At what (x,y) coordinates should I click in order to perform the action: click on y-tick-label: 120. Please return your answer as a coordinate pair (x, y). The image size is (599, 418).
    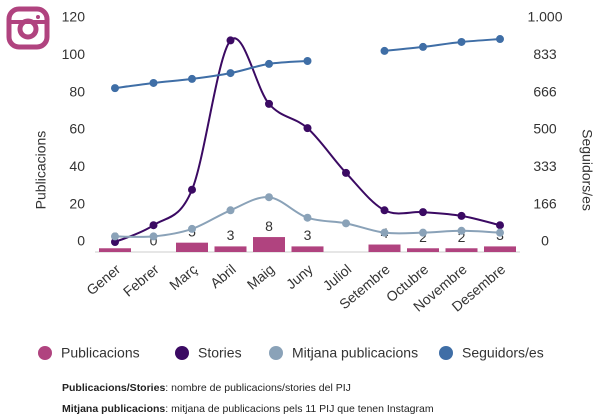
    Looking at the image, I should click on (74, 17).